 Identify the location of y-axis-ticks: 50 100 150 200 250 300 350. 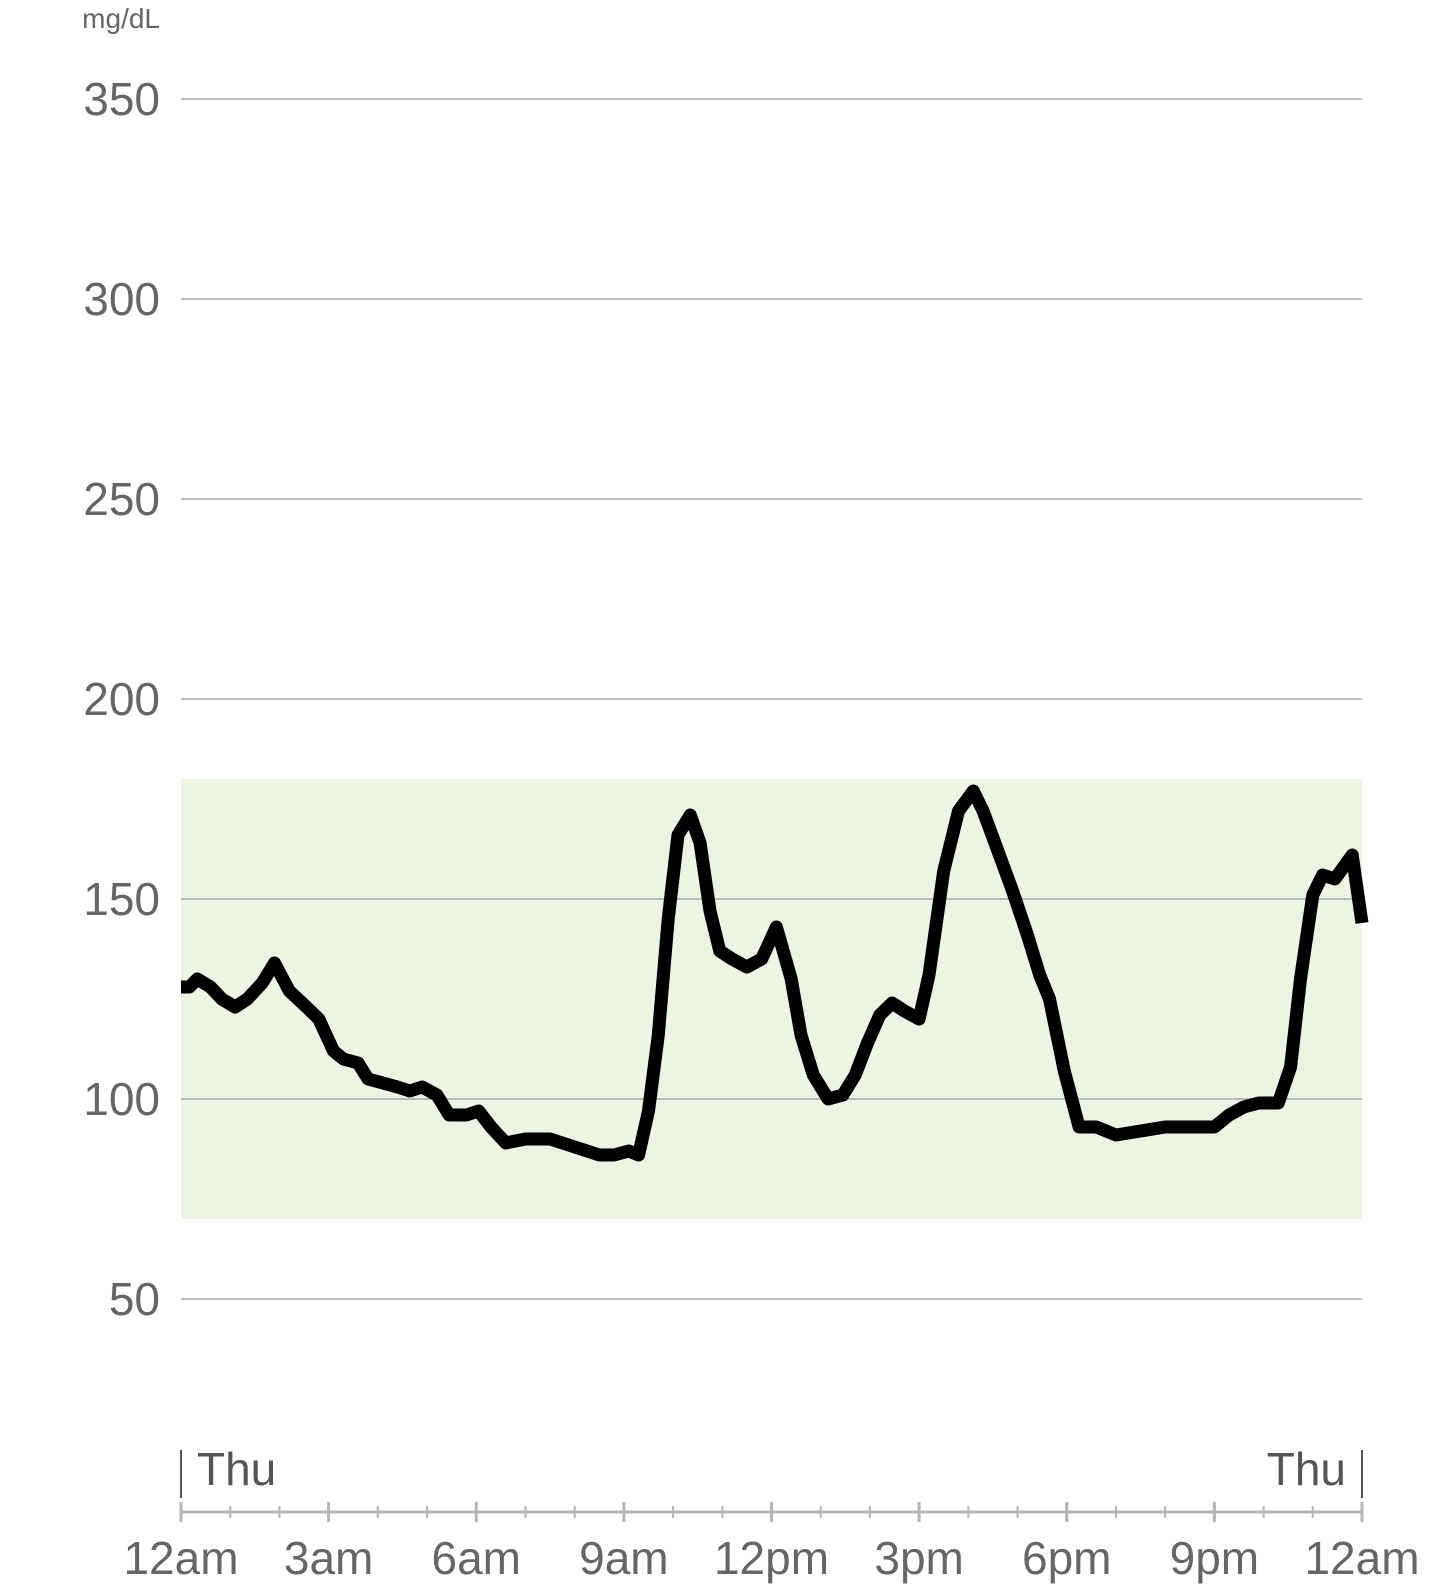
(121, 699).